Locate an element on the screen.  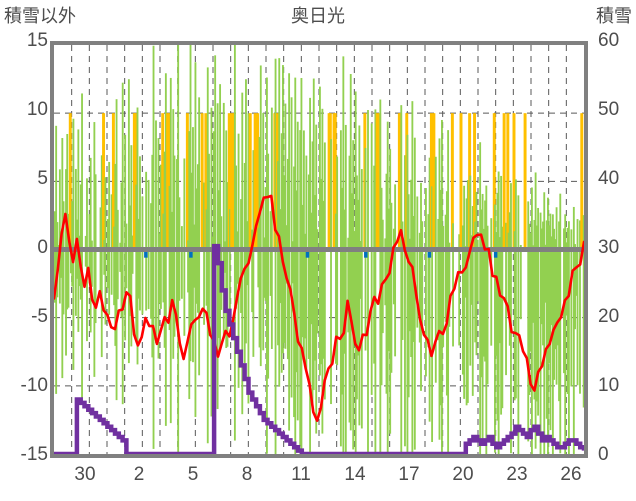
x-tick-9: 26 is located at coordinates (571, 474).